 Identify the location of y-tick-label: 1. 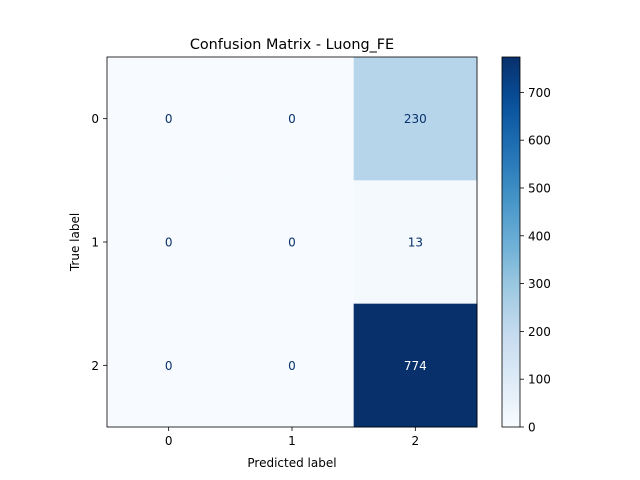
(95, 243).